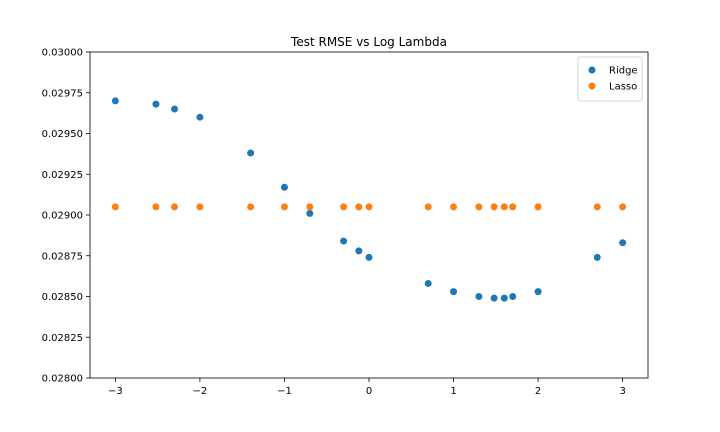 The width and height of the screenshot is (720, 432). I want to click on y-tick-label: 0.02800, so click(62, 379).